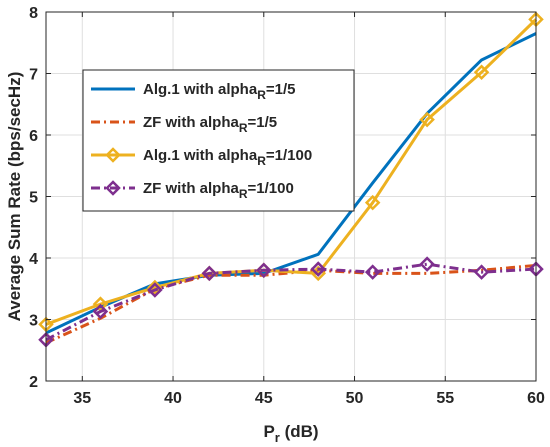 The width and height of the screenshot is (550, 447). Describe the element at coordinates (33, 259) in the screenshot. I see `y-tick-label: 4` at that location.